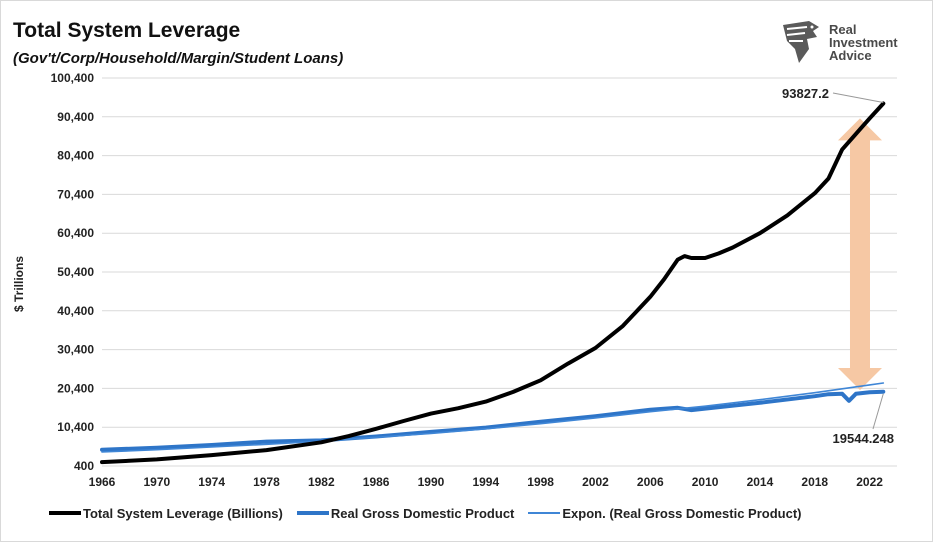 The image size is (933, 542). Describe the element at coordinates (75, 117) in the screenshot. I see `y-tick-label: 90,400` at that location.